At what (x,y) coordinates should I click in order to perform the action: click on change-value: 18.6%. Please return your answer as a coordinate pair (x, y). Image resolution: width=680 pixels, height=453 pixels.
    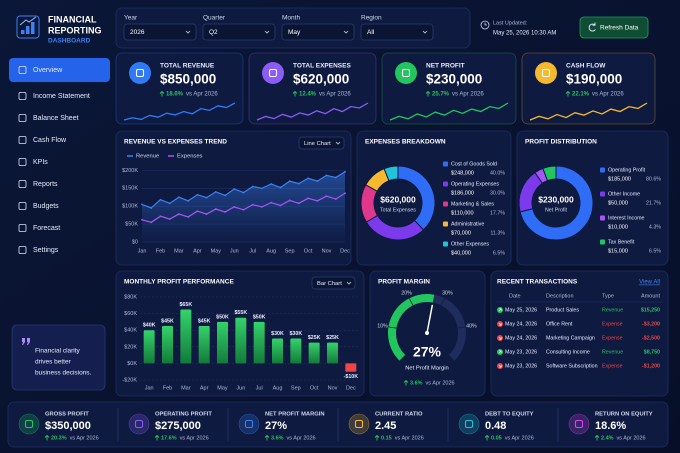
    Looking at the image, I should click on (175, 95).